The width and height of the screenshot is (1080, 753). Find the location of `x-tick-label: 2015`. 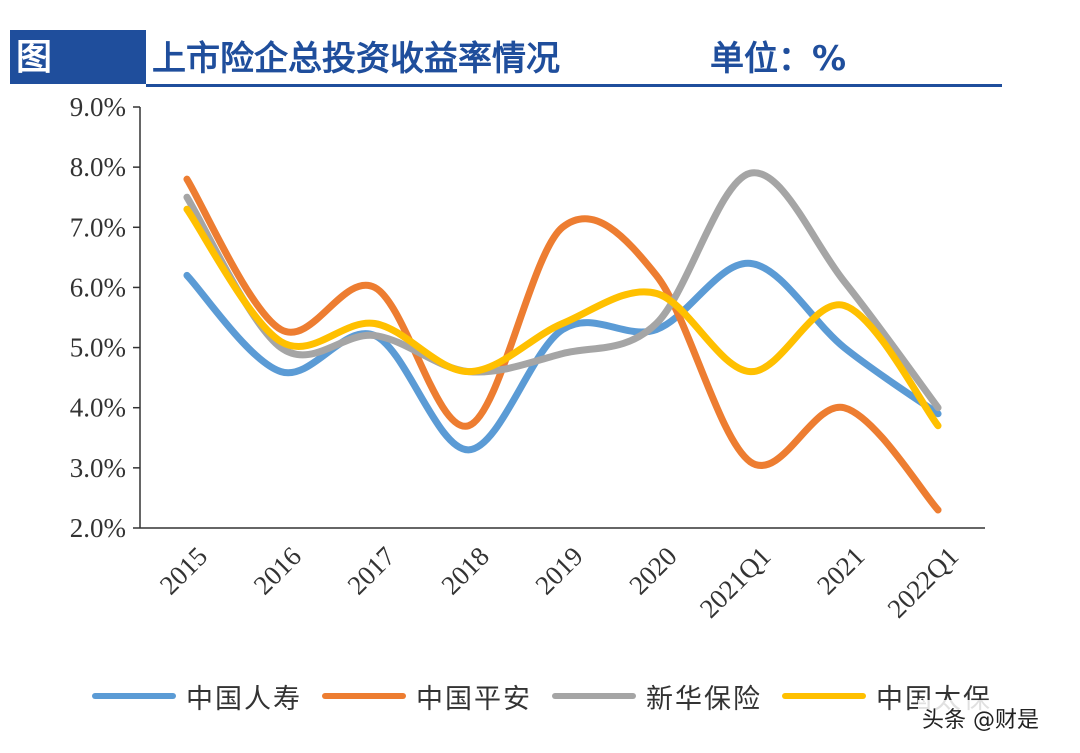

x-tick-label: 2015 is located at coordinates (183, 570).